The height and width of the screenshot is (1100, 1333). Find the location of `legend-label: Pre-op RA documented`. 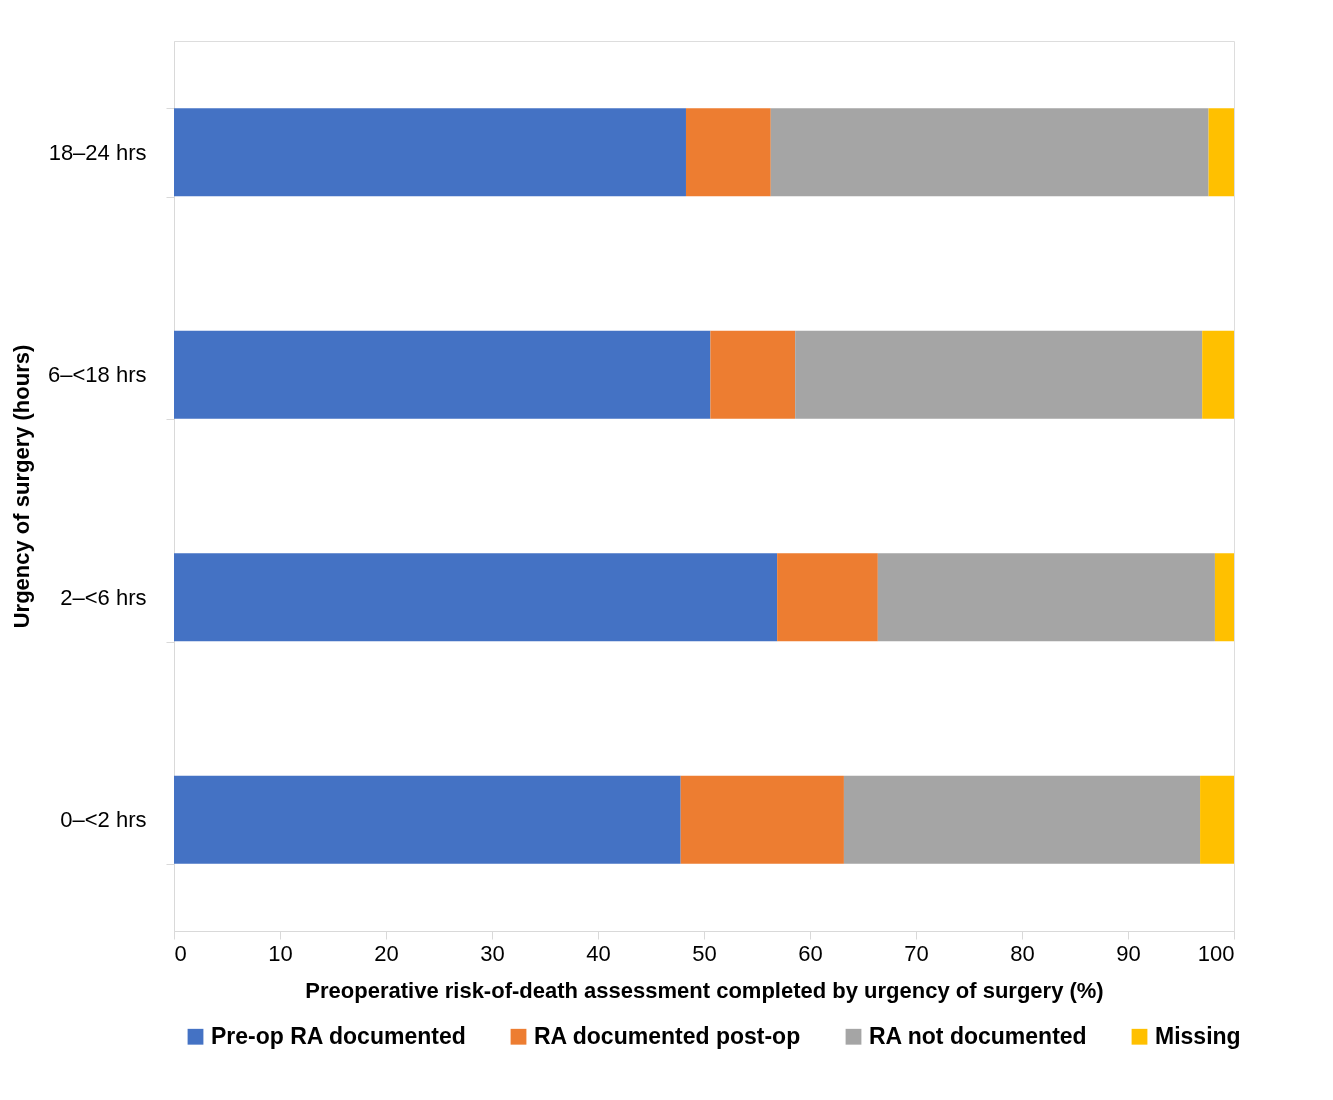

legend-label: Pre-op RA documented is located at coordinates (338, 1035).